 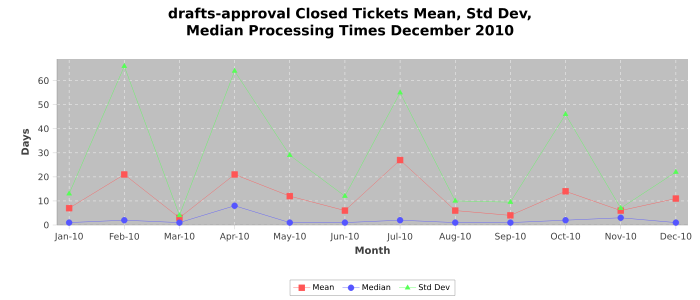 I want to click on x-tick-label: Jun-10, so click(x=344, y=237).